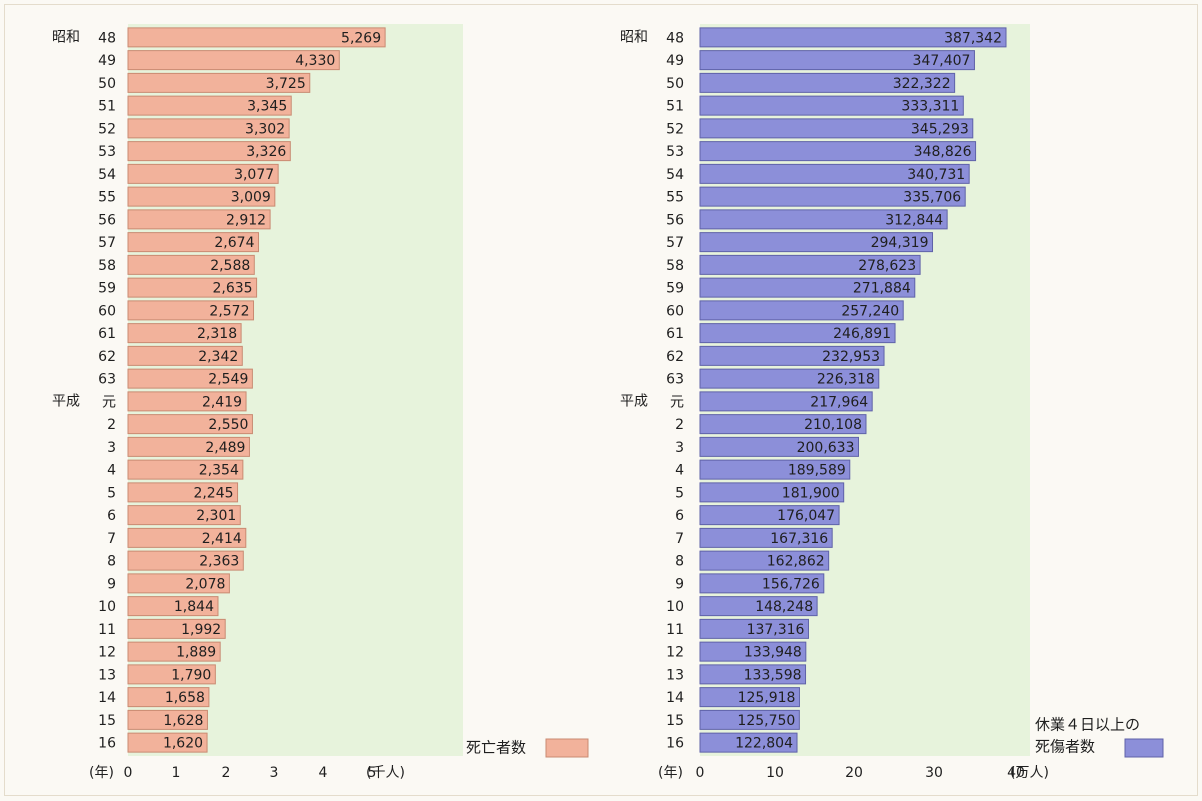 This screenshot has height=801, width=1202. What do you see at coordinates (839, 402) in the screenshot?
I see `chart2-value-label: 217,964` at bounding box center [839, 402].